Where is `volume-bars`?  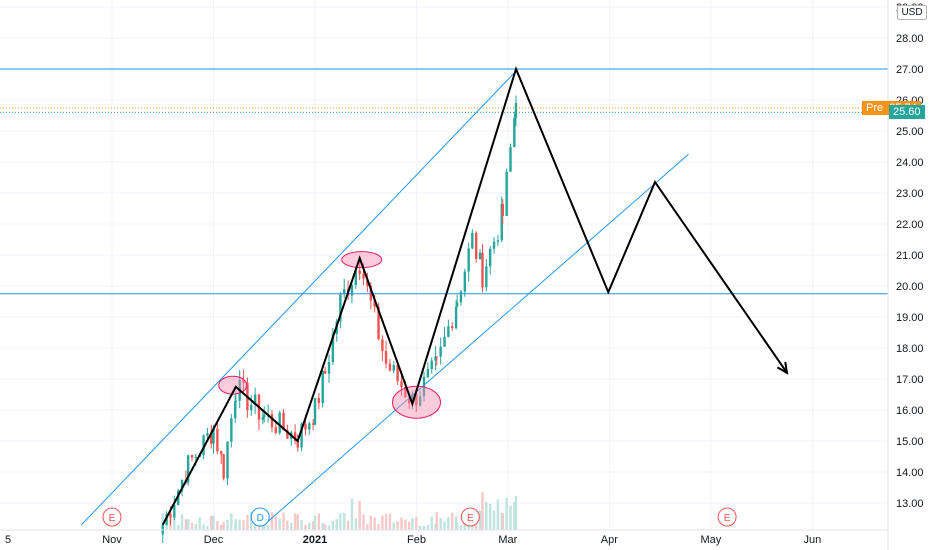
volume-bars is located at coordinates (339, 511).